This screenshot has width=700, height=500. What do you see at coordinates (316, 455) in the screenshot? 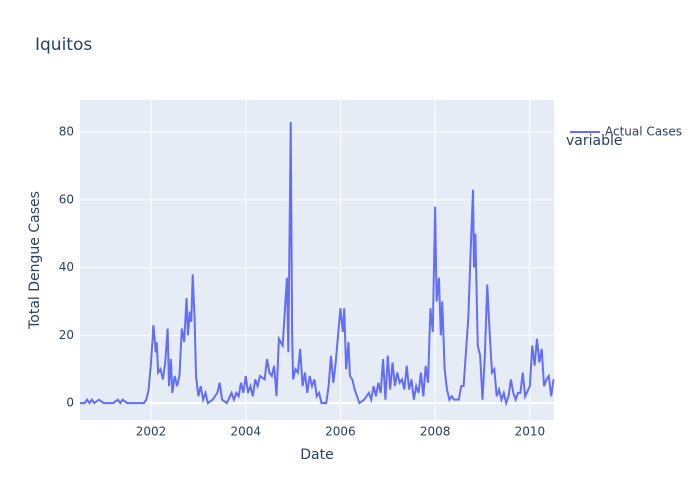
I see `x-axis-title: Date` at bounding box center [316, 455].